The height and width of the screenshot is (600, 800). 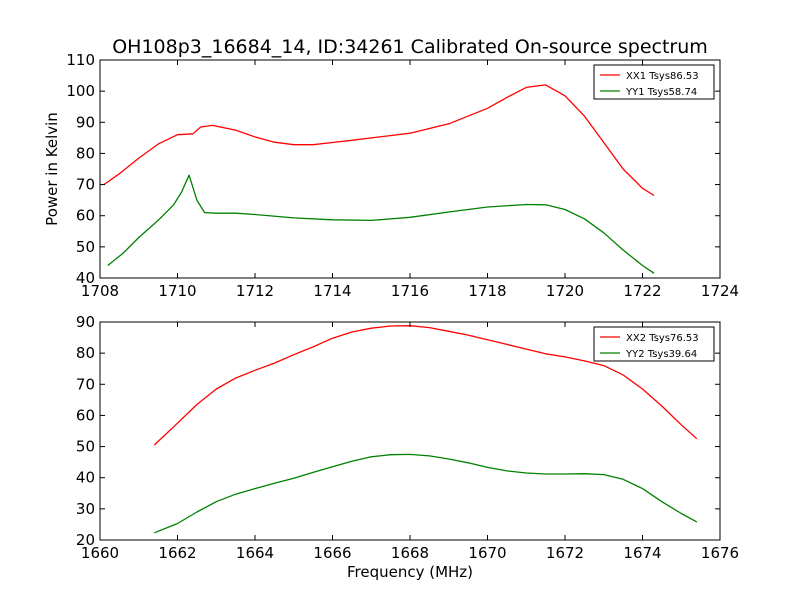 I want to click on legend-2: XX2 Tsys76.53 YY2 Tsys39.64, so click(x=654, y=344).